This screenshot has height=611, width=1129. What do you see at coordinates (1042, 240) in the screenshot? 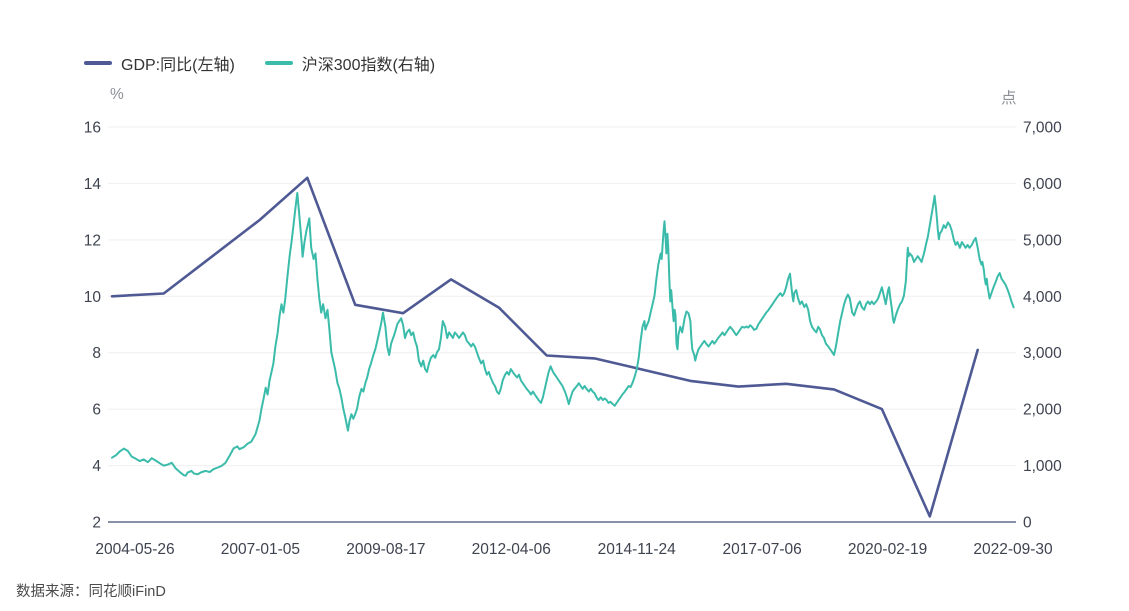
I see `right-axis-tick-label: 5,000` at bounding box center [1042, 240].